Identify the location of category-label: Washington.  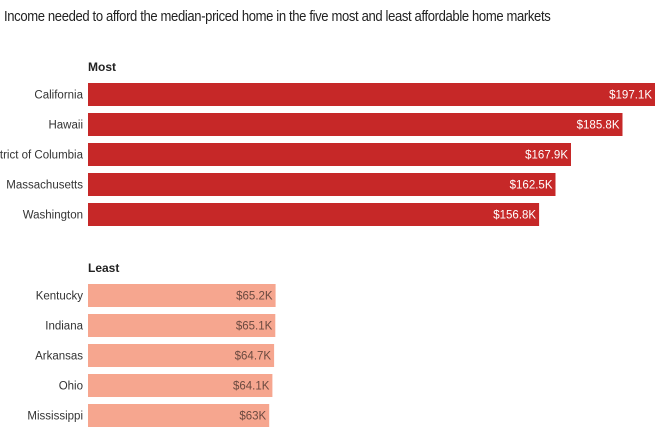
(53, 216).